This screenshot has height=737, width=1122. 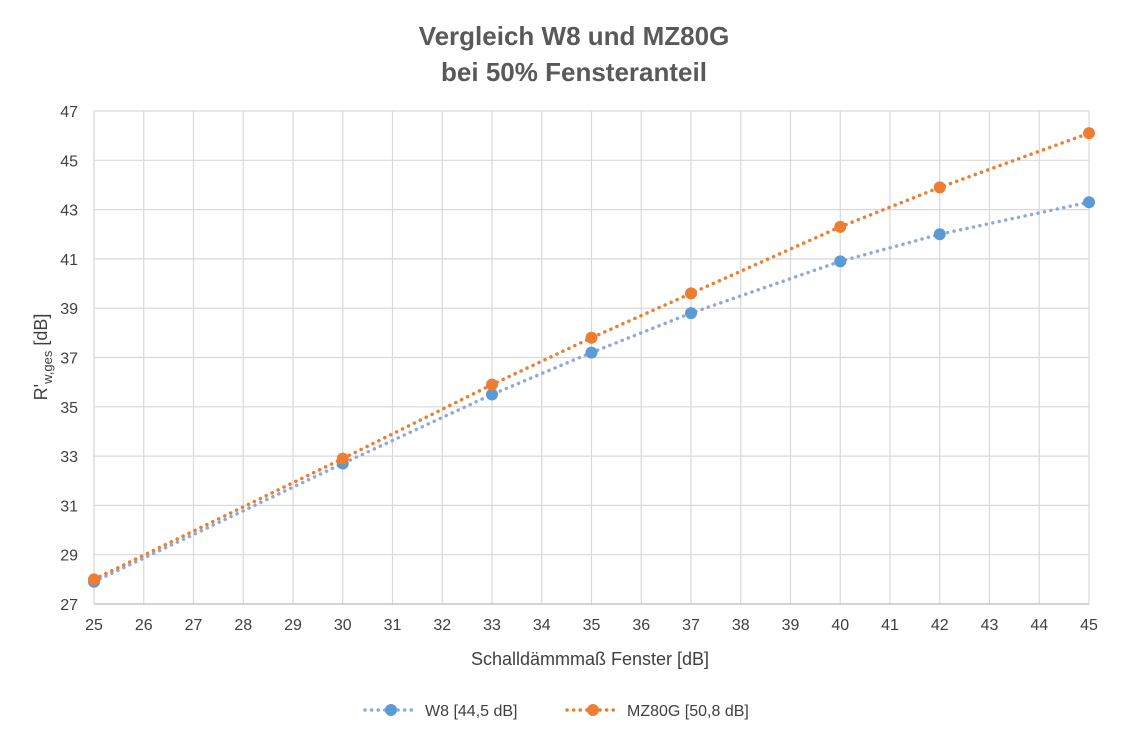 I want to click on y-tick-label: 41, so click(x=69, y=260).